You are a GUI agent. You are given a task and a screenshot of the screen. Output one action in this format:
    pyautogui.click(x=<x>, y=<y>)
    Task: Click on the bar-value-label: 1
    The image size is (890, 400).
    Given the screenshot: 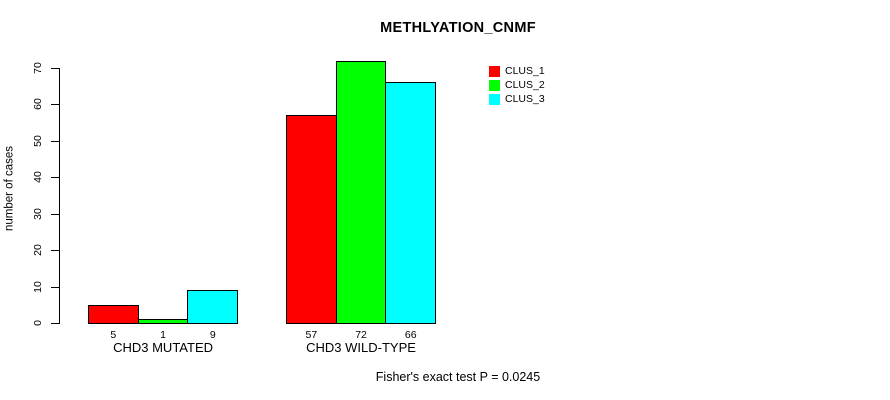 What is the action you would take?
    pyautogui.click(x=163, y=335)
    